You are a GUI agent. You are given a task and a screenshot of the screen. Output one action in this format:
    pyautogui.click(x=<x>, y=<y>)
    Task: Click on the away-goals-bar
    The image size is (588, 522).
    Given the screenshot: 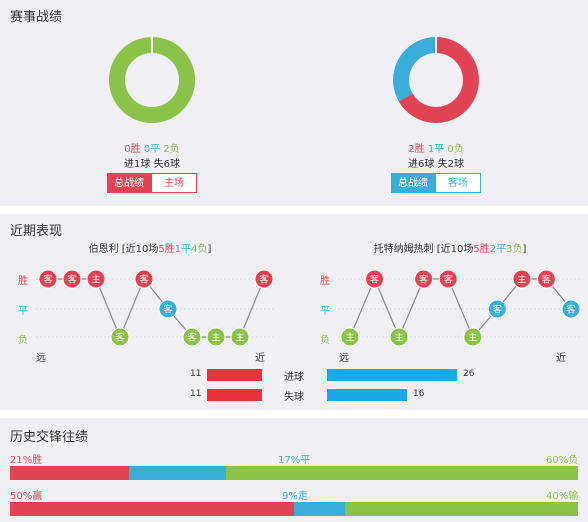 What is the action you would take?
    pyautogui.click(x=392, y=375)
    